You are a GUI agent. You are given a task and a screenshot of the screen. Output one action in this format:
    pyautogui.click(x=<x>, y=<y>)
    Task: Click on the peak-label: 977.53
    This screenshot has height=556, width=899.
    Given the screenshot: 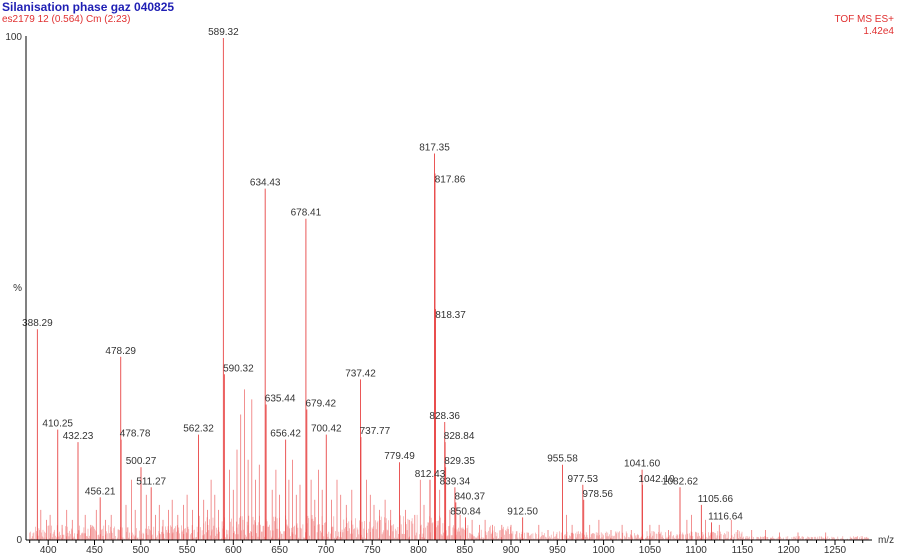 What is the action you would take?
    pyautogui.click(x=583, y=479)
    